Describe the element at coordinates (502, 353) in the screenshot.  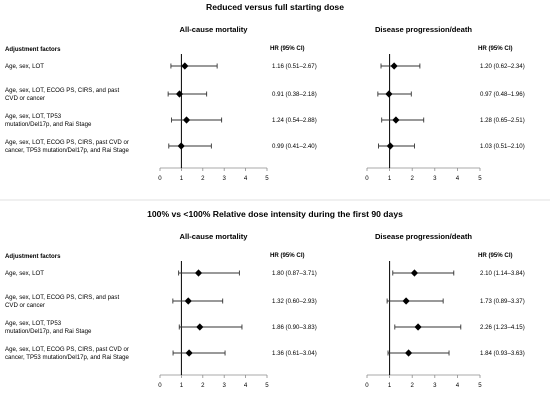
I see `hr-ci-value: 1.84 (0.93–3.63)` at that location.